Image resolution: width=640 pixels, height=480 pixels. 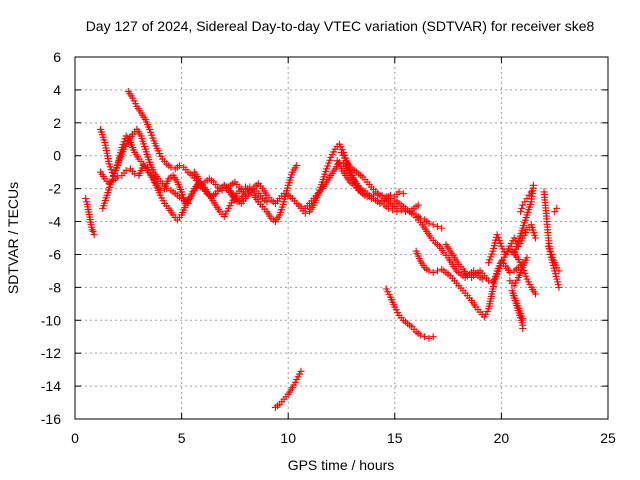 I want to click on x-tick-label: 25, so click(x=608, y=438).